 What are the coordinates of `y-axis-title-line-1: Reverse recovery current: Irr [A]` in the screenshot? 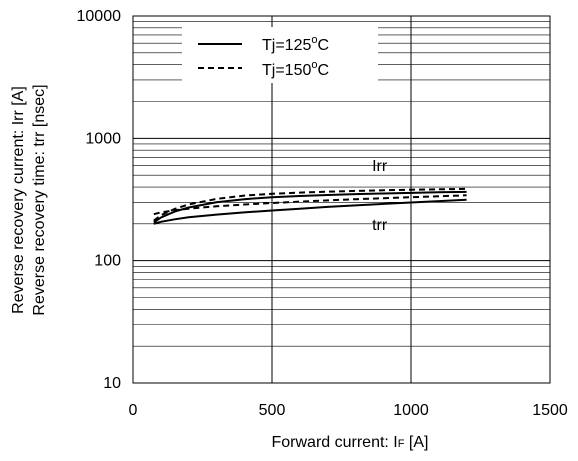 It's located at (18, 200).